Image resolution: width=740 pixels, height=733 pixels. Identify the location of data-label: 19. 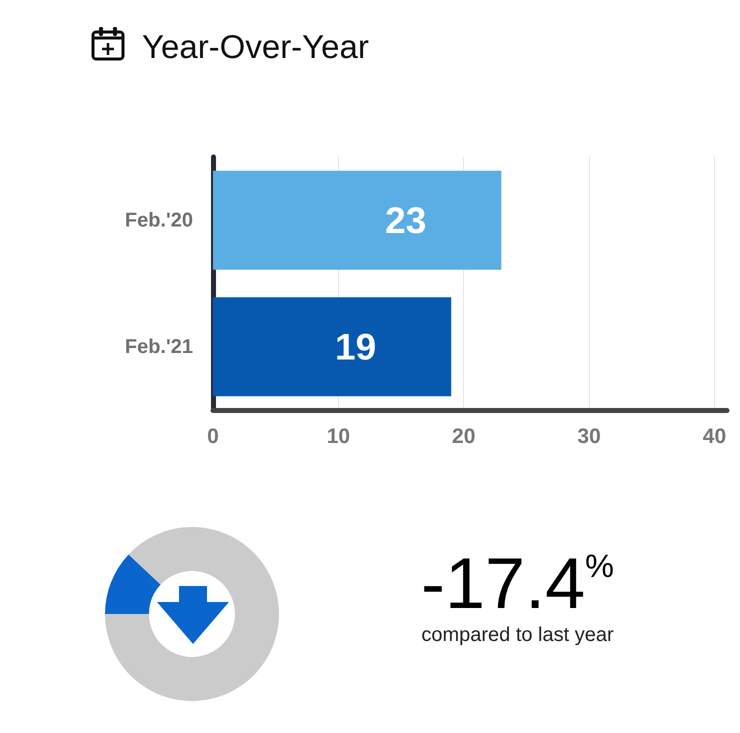
(355, 347).